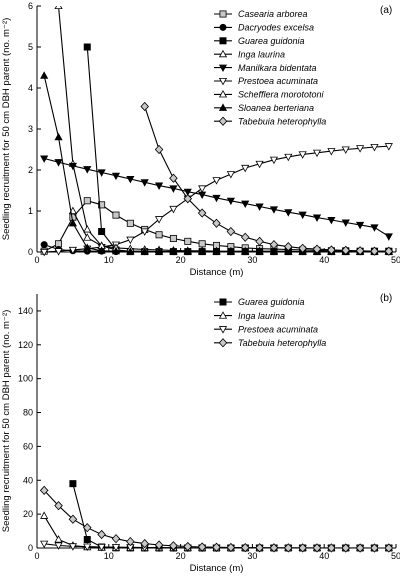 The width and height of the screenshot is (400, 581). I want to click on panel-a-x-tick-label: 0, so click(36, 260).